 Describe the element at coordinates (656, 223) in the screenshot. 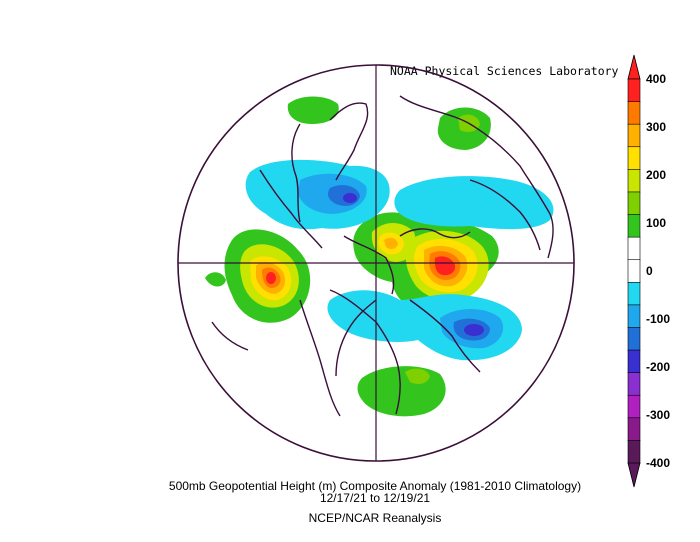

I see `colorbar-tick-label: 100` at that location.